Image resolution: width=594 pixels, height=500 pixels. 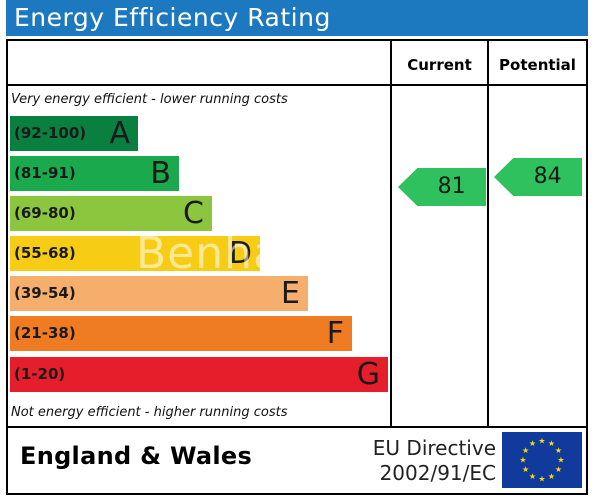 What do you see at coordinates (240, 253) in the screenshot?
I see `band-letter: D` at bounding box center [240, 253].